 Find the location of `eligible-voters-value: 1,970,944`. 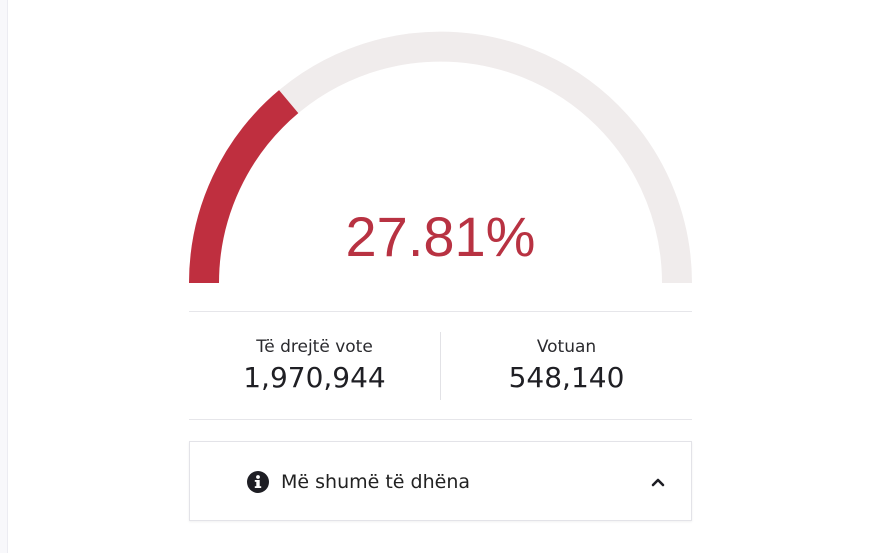

eligible-voters-value: 1,970,944 is located at coordinates (314, 377).